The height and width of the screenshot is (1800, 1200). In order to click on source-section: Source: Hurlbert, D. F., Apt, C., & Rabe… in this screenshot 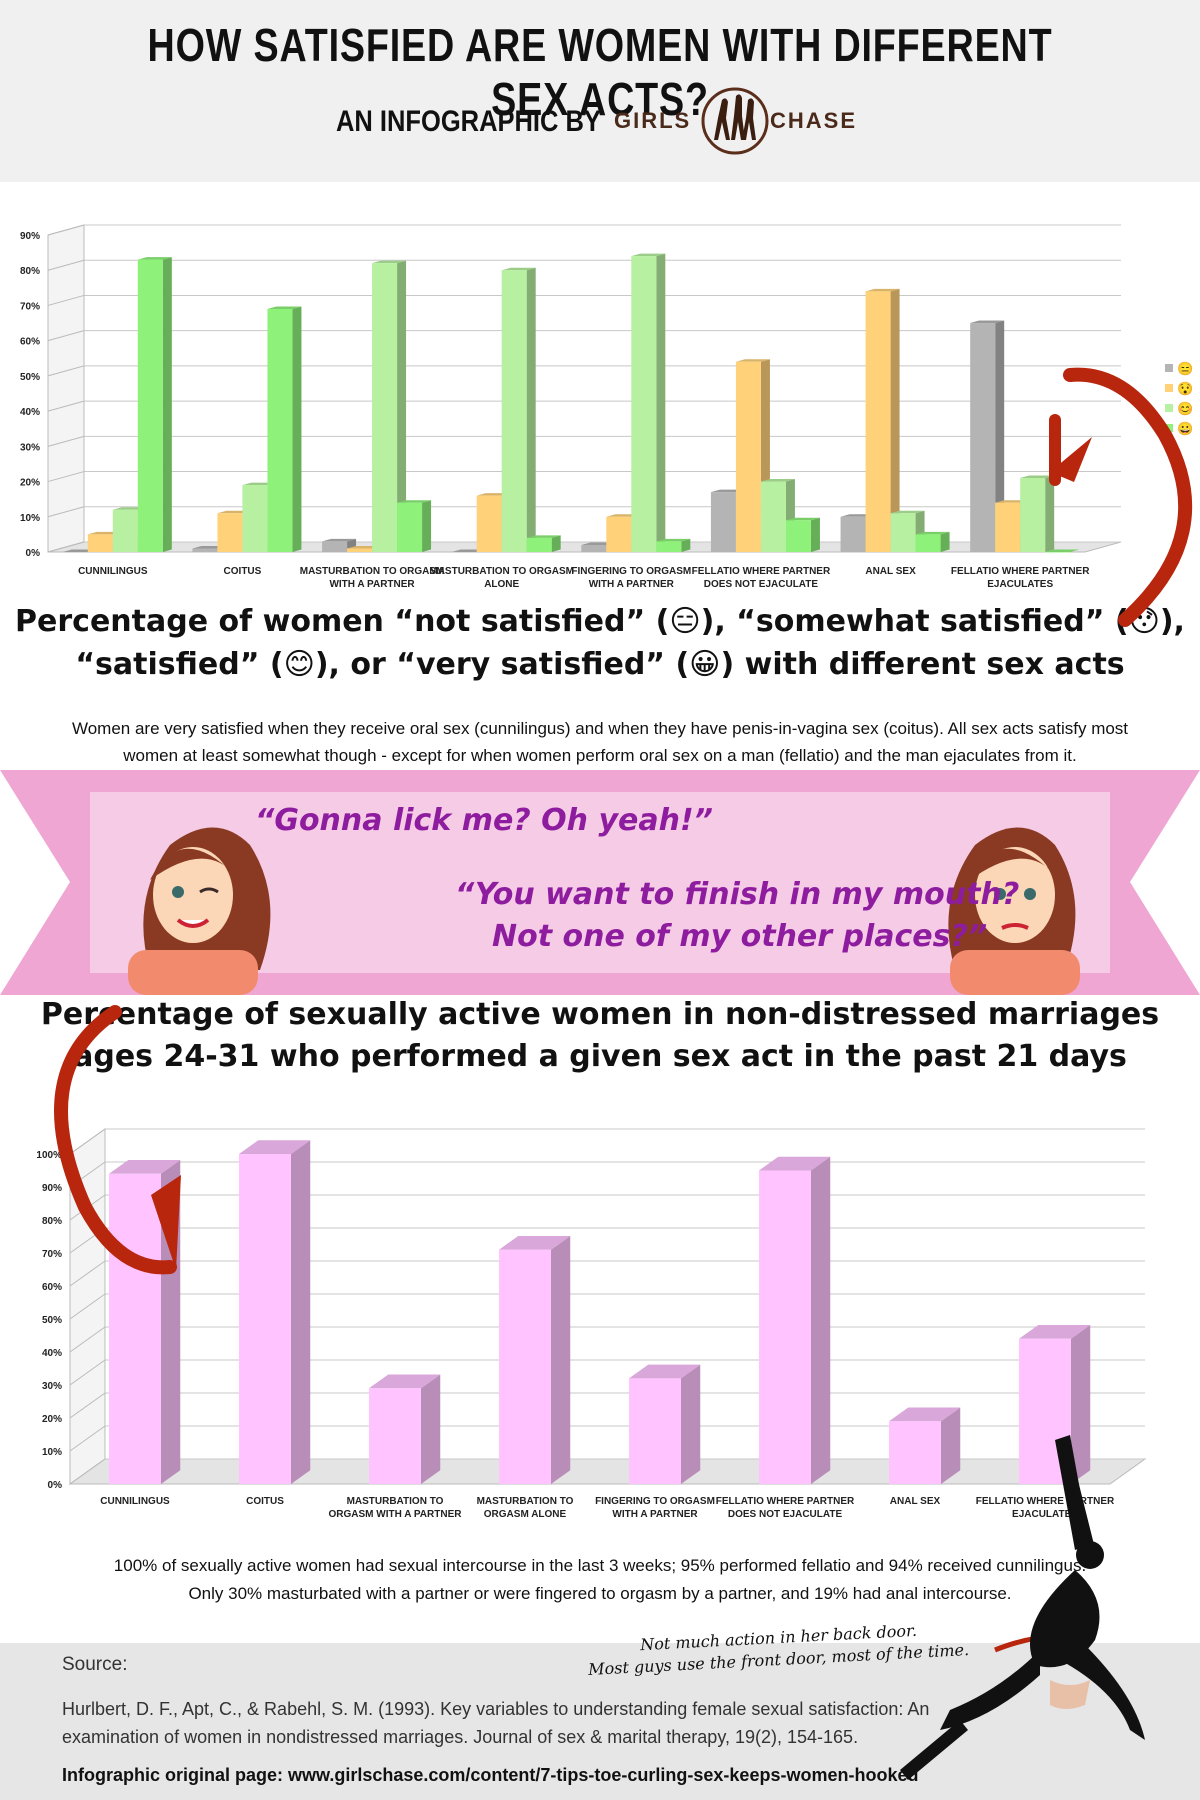, I will do `click(600, 1721)`.